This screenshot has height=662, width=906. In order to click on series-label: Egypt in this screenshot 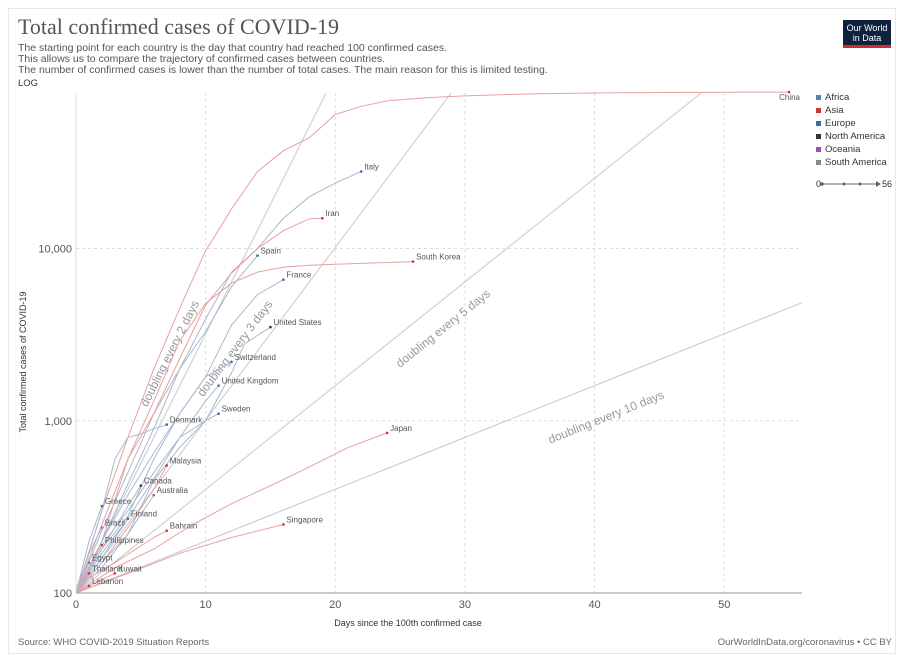, I will do `click(102, 558)`.